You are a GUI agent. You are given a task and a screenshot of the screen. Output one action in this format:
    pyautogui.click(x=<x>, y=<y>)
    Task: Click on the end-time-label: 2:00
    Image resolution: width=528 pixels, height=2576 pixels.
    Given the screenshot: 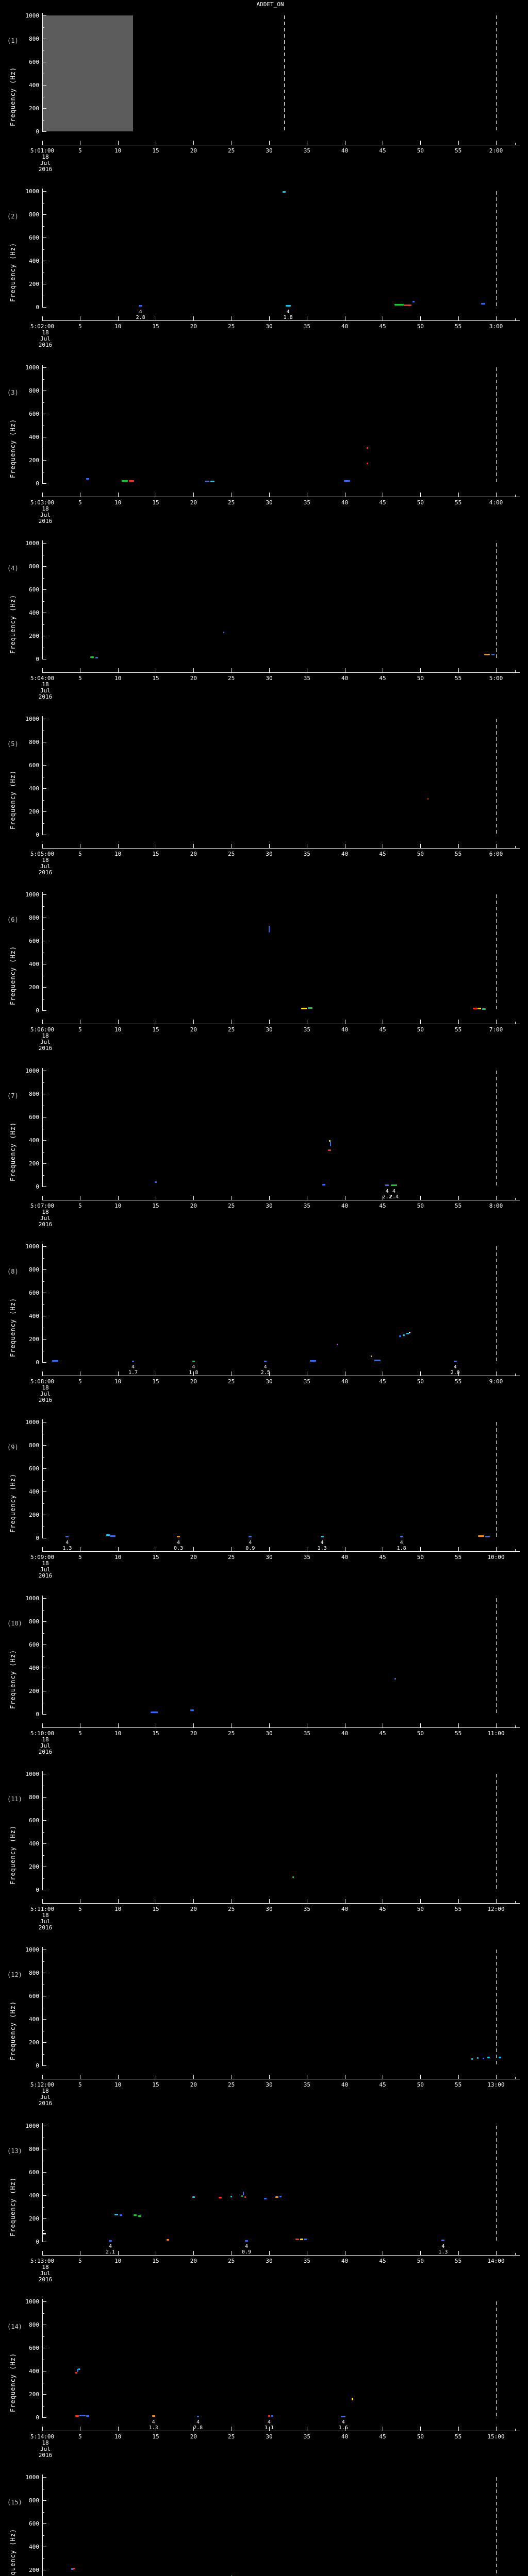 What is the action you would take?
    pyautogui.click(x=496, y=150)
    